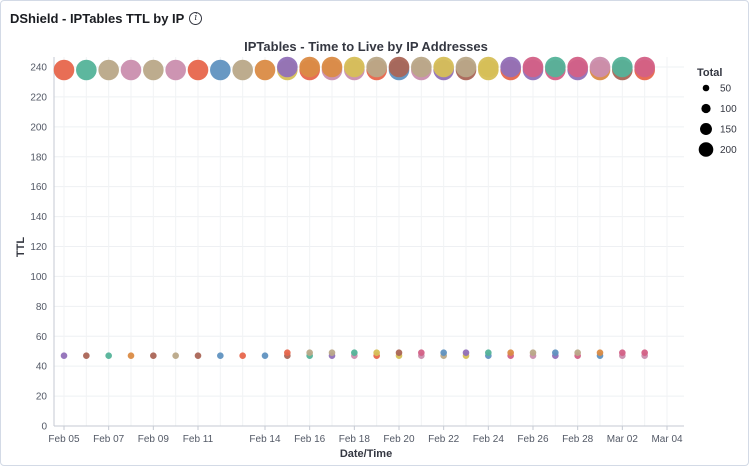  I want to click on y-axis: 0 20 40 60 80 100 120 140 160 180 200 220 240, so click(42, 245).